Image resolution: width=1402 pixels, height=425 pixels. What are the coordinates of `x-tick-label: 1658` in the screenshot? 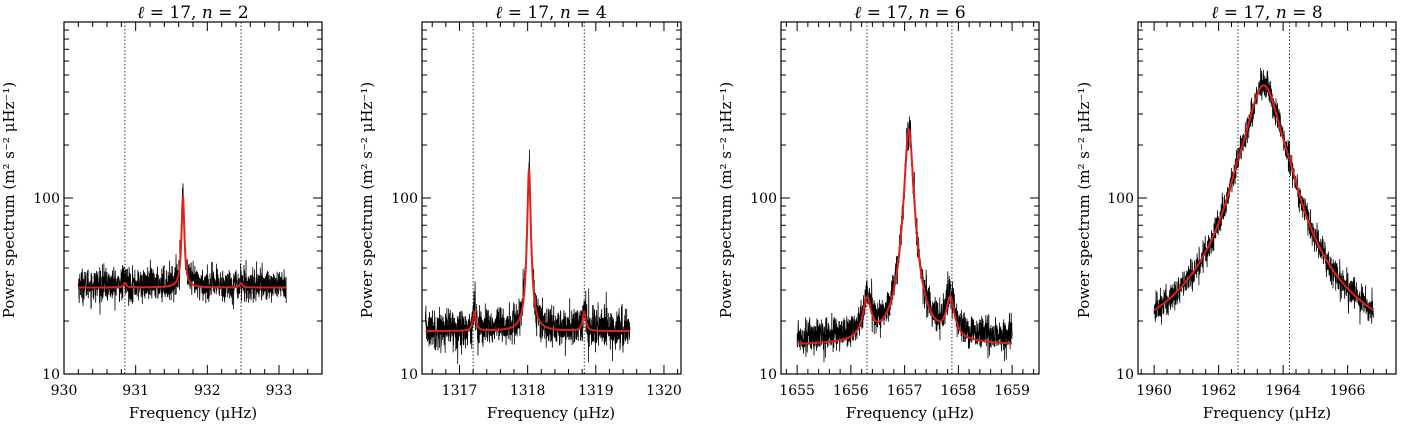 It's located at (959, 391).